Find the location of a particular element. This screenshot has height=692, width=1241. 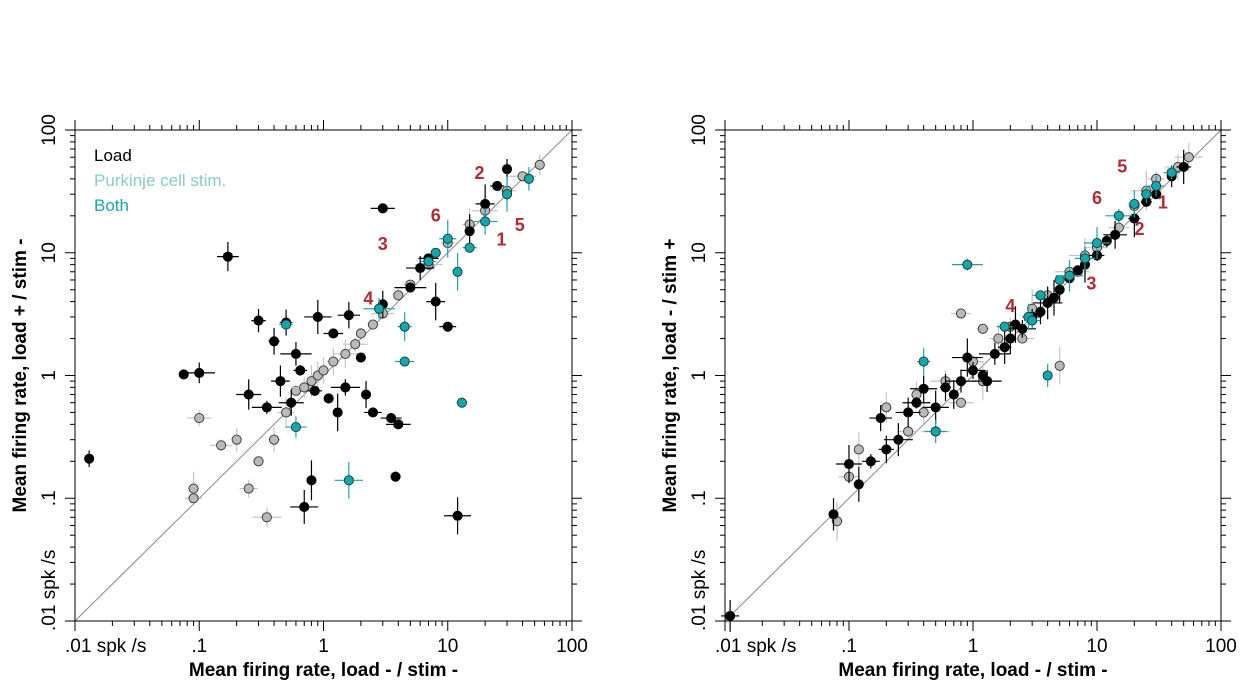

legend-entry: Both is located at coordinates (111, 205).